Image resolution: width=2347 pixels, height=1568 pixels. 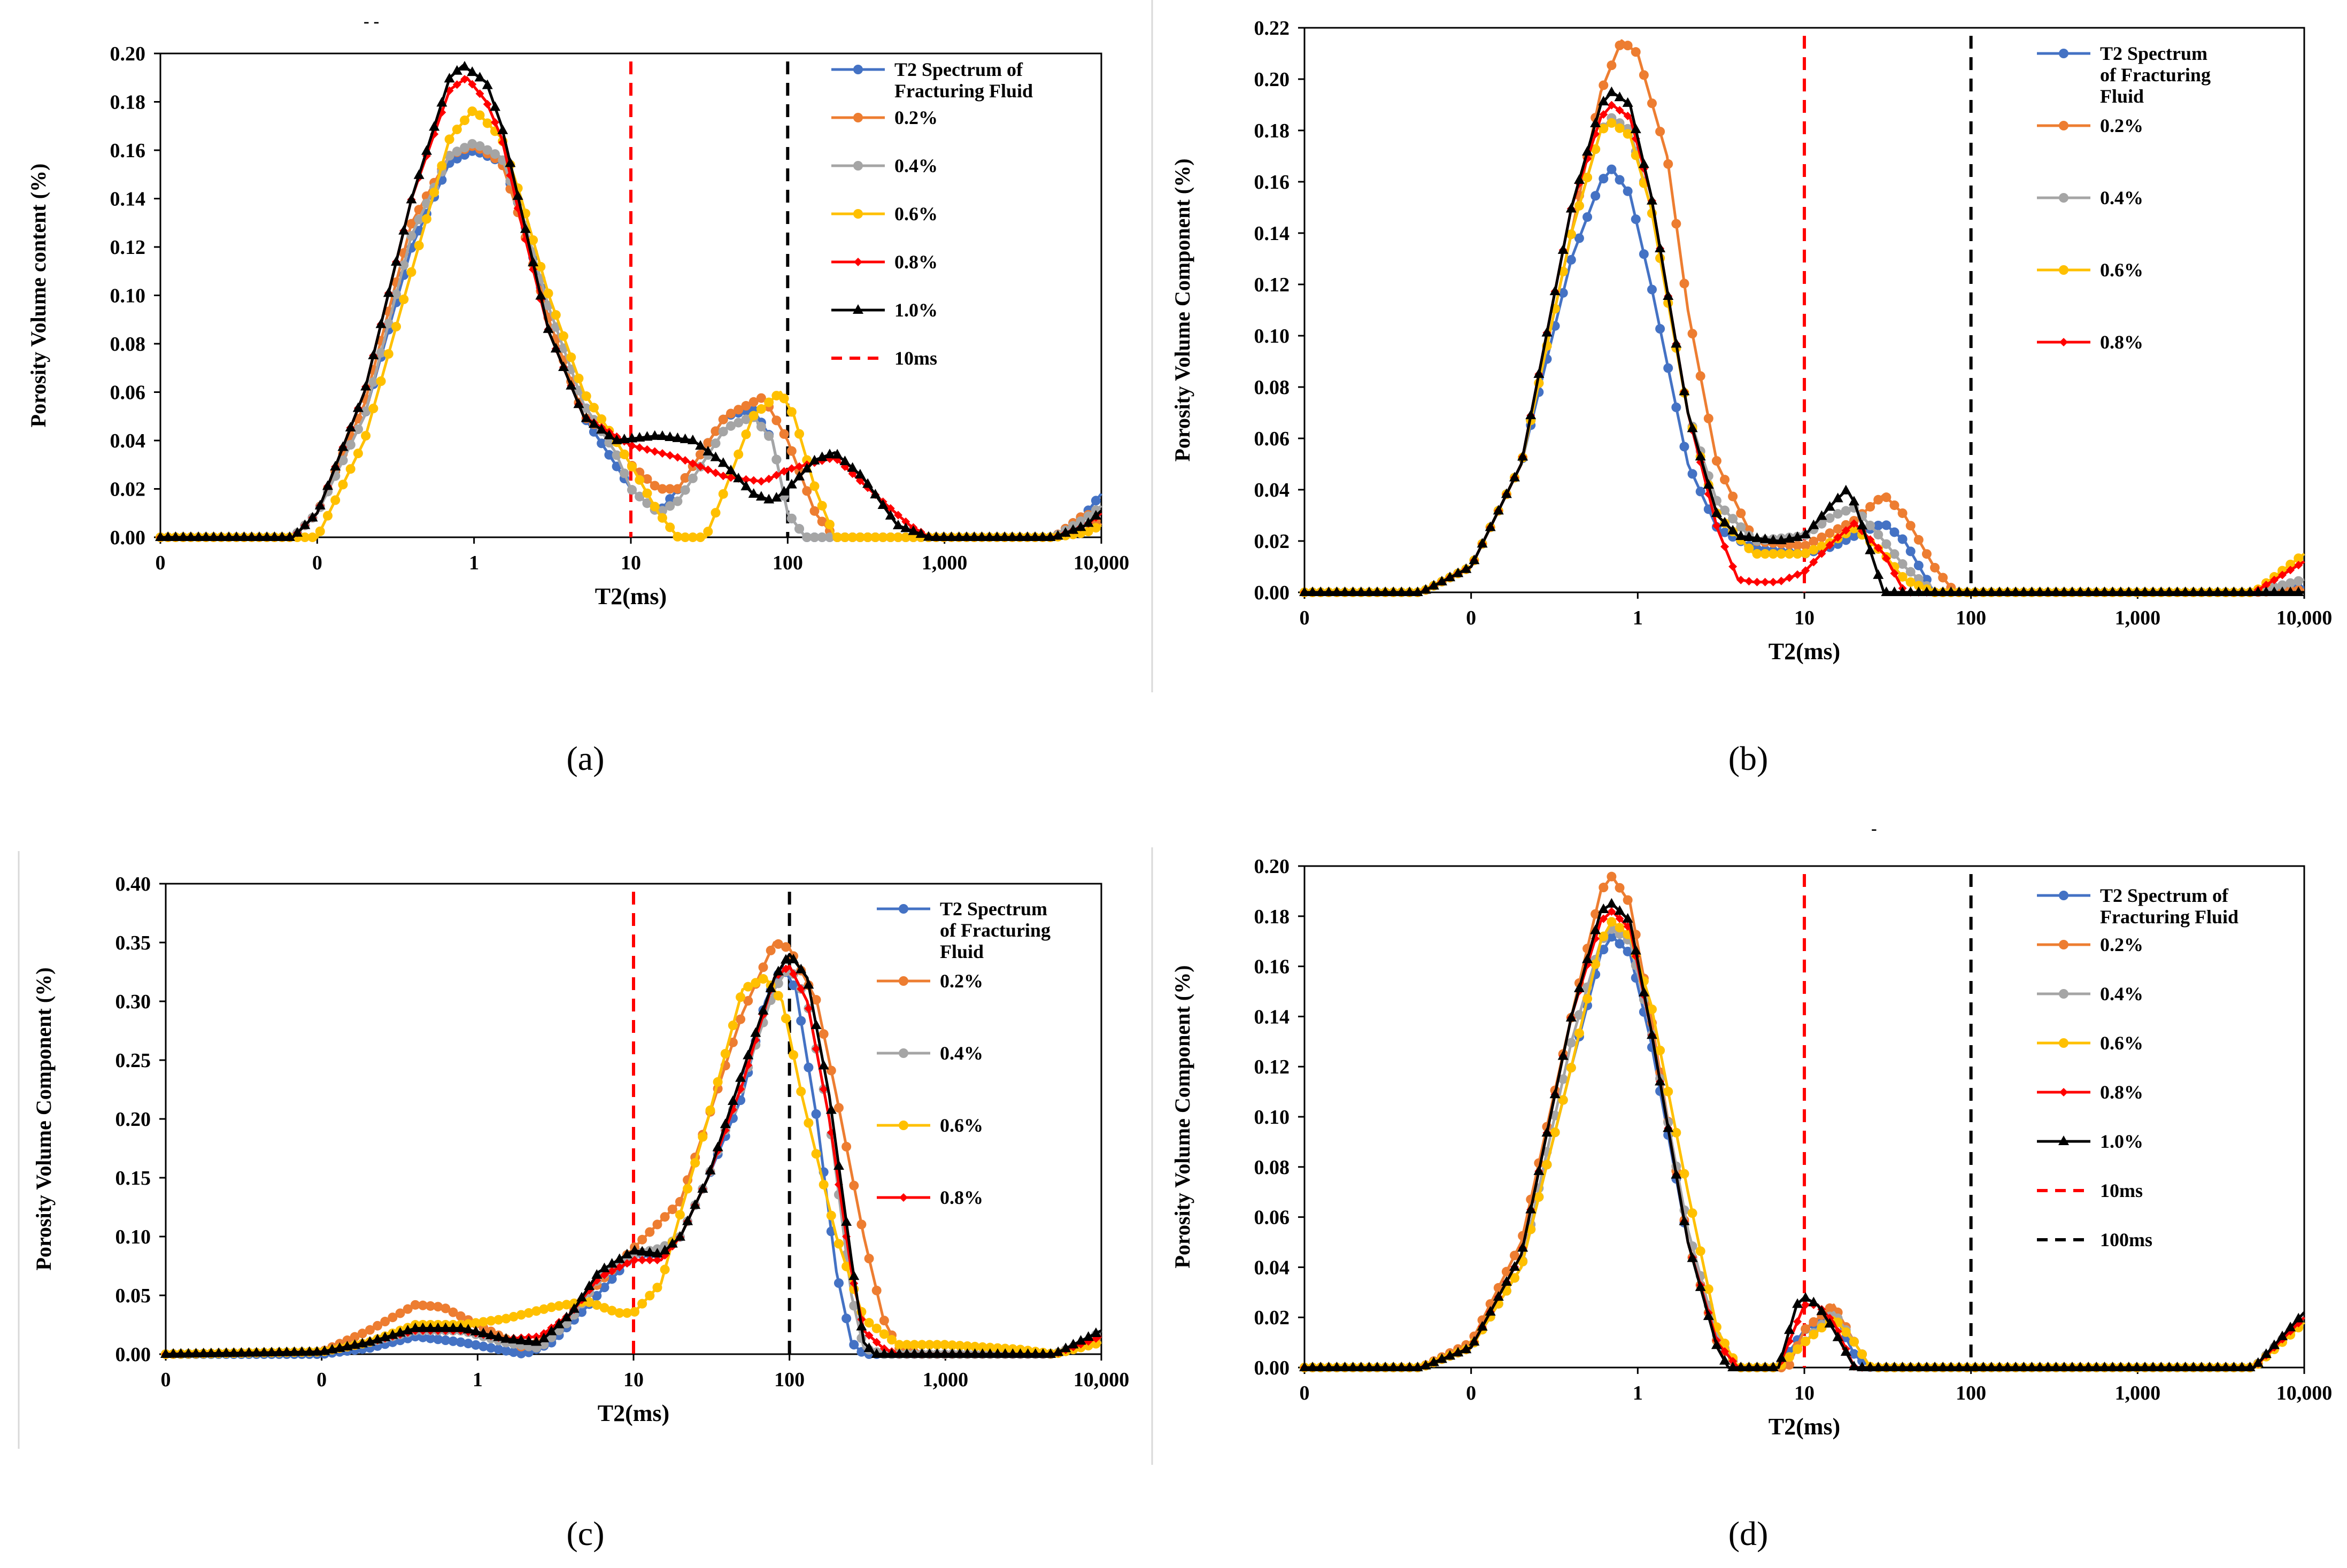 What do you see at coordinates (631, 1149) in the screenshot?
I see `series-0-2-` at bounding box center [631, 1149].